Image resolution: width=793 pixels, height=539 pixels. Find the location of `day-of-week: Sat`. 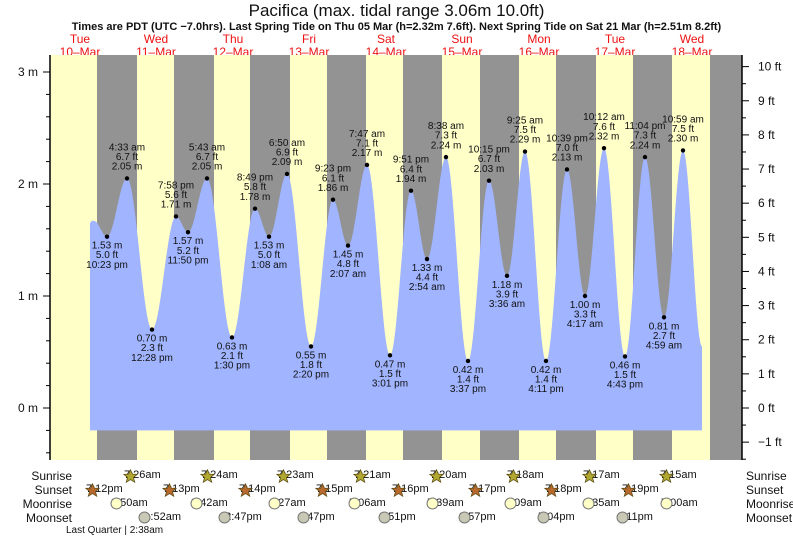

day-of-week: Sat is located at coordinates (385, 39).